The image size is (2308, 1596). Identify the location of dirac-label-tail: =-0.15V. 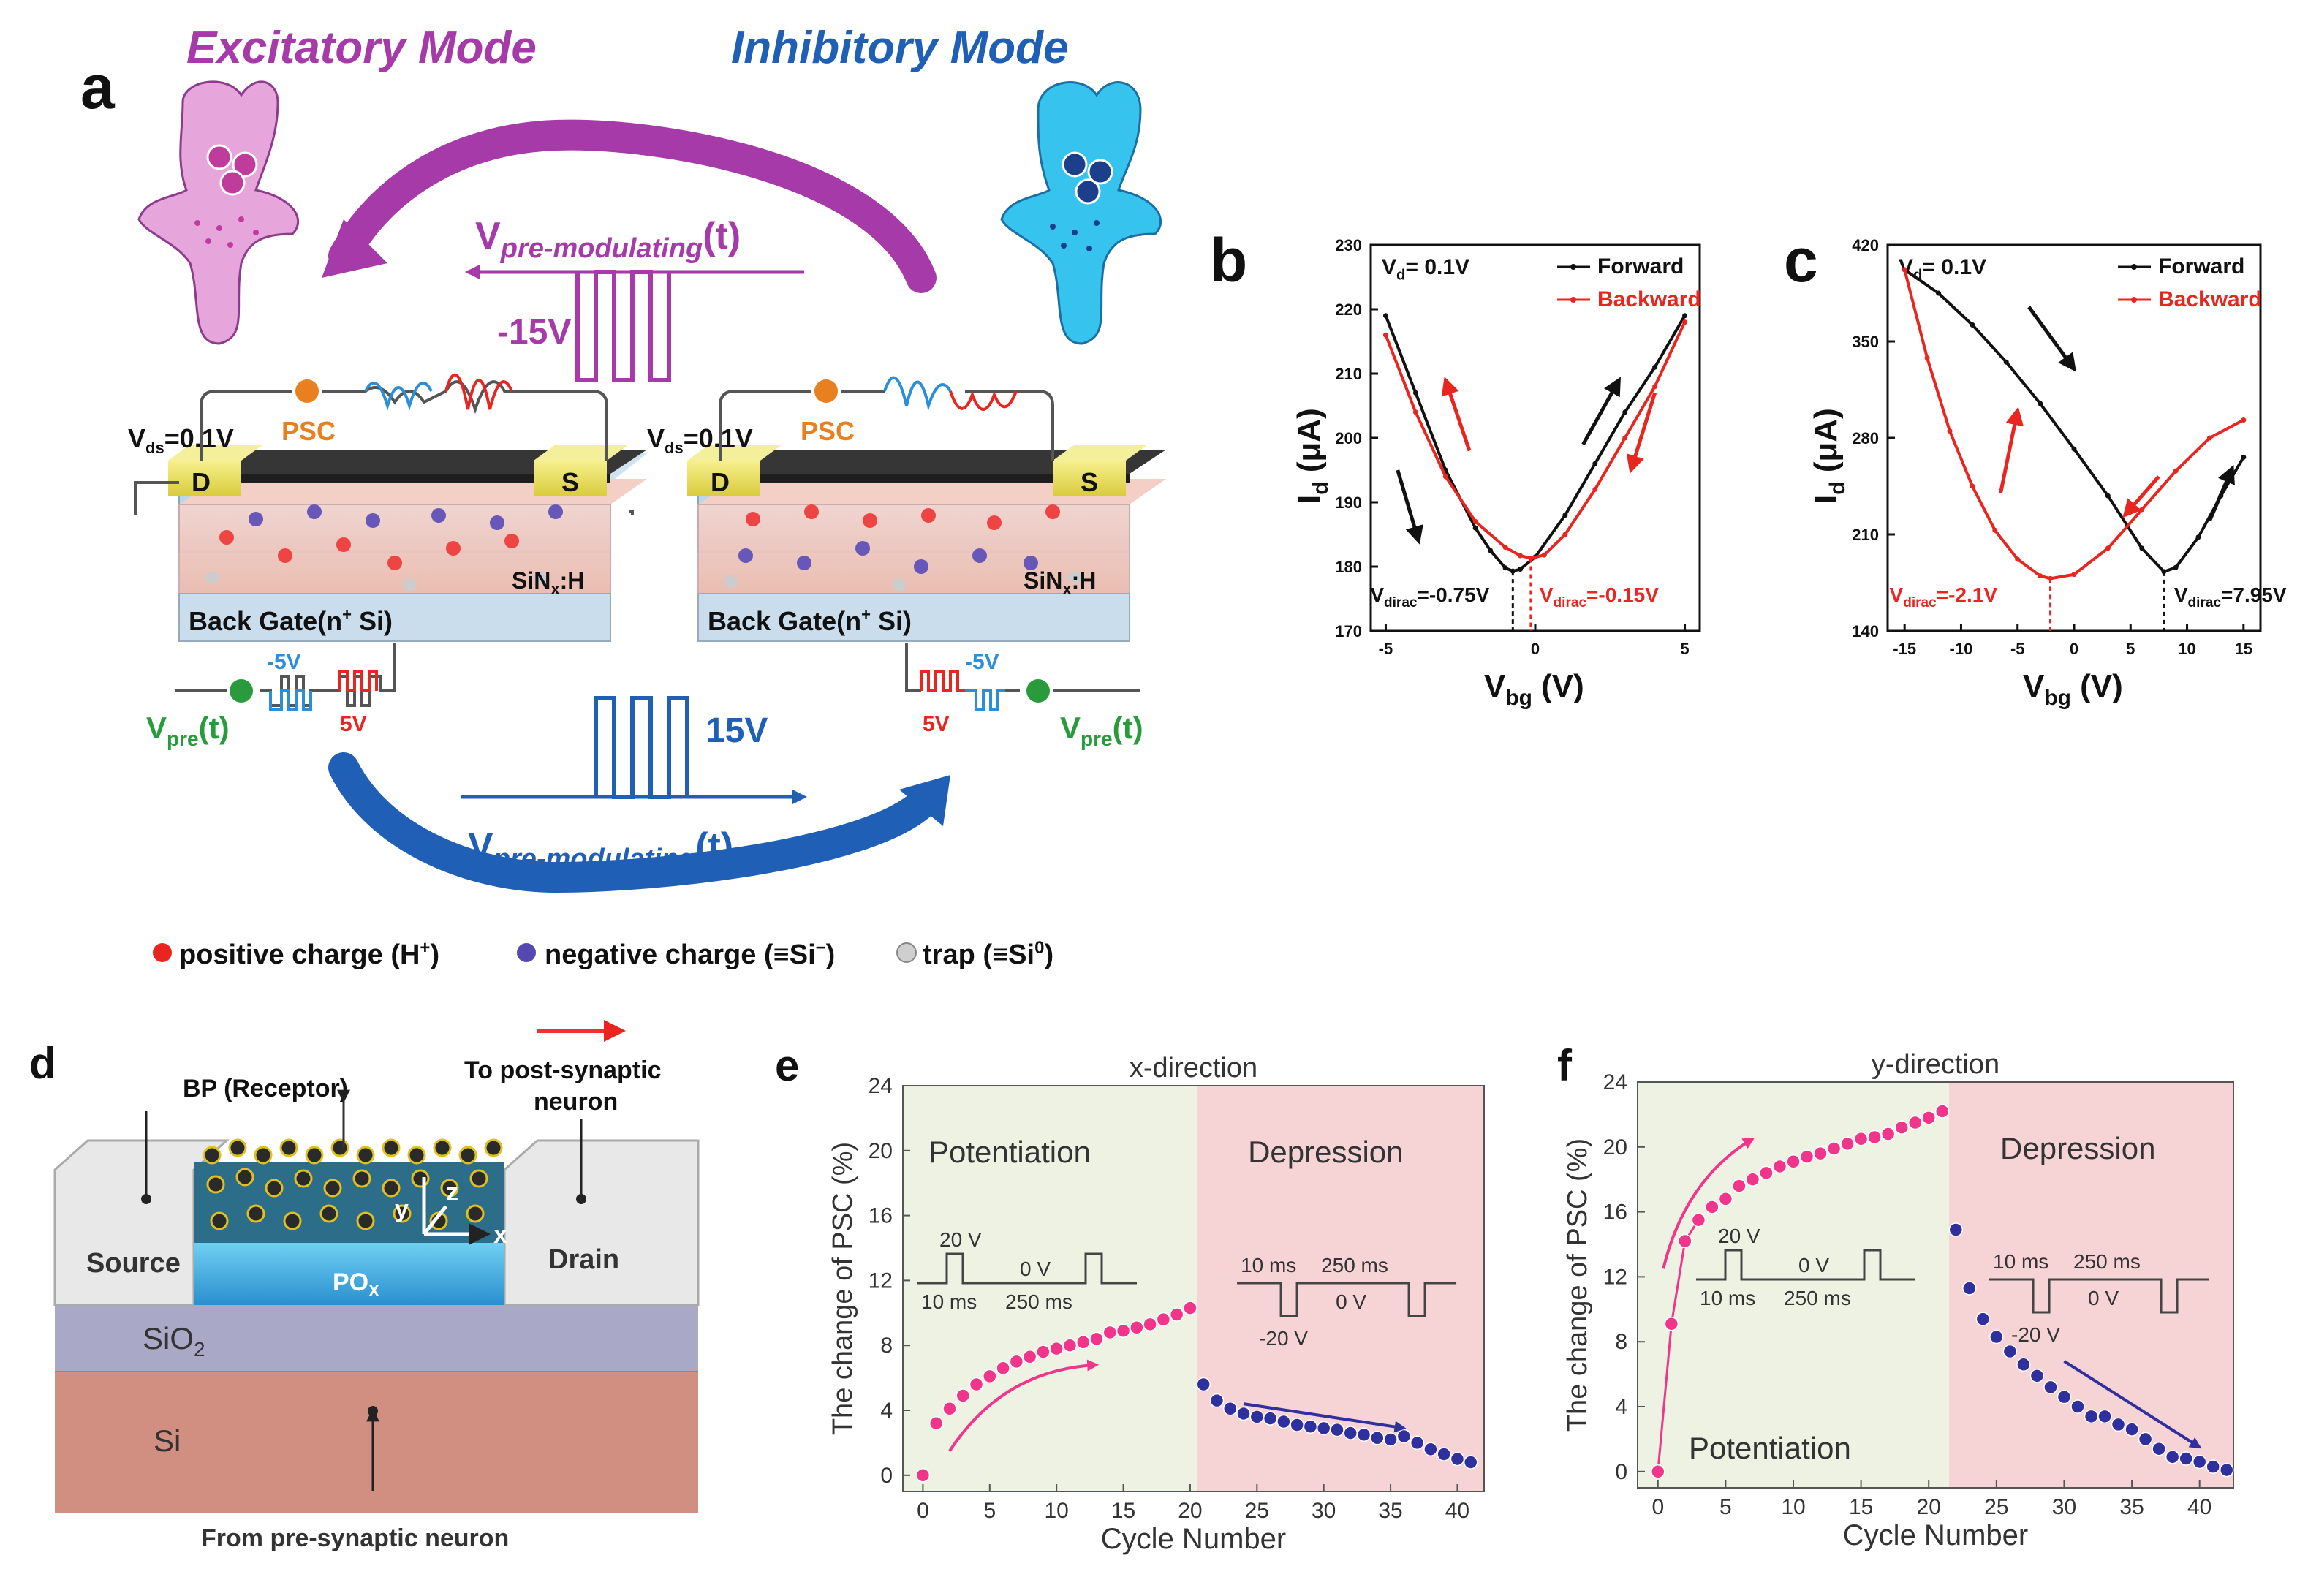
(1622, 595).